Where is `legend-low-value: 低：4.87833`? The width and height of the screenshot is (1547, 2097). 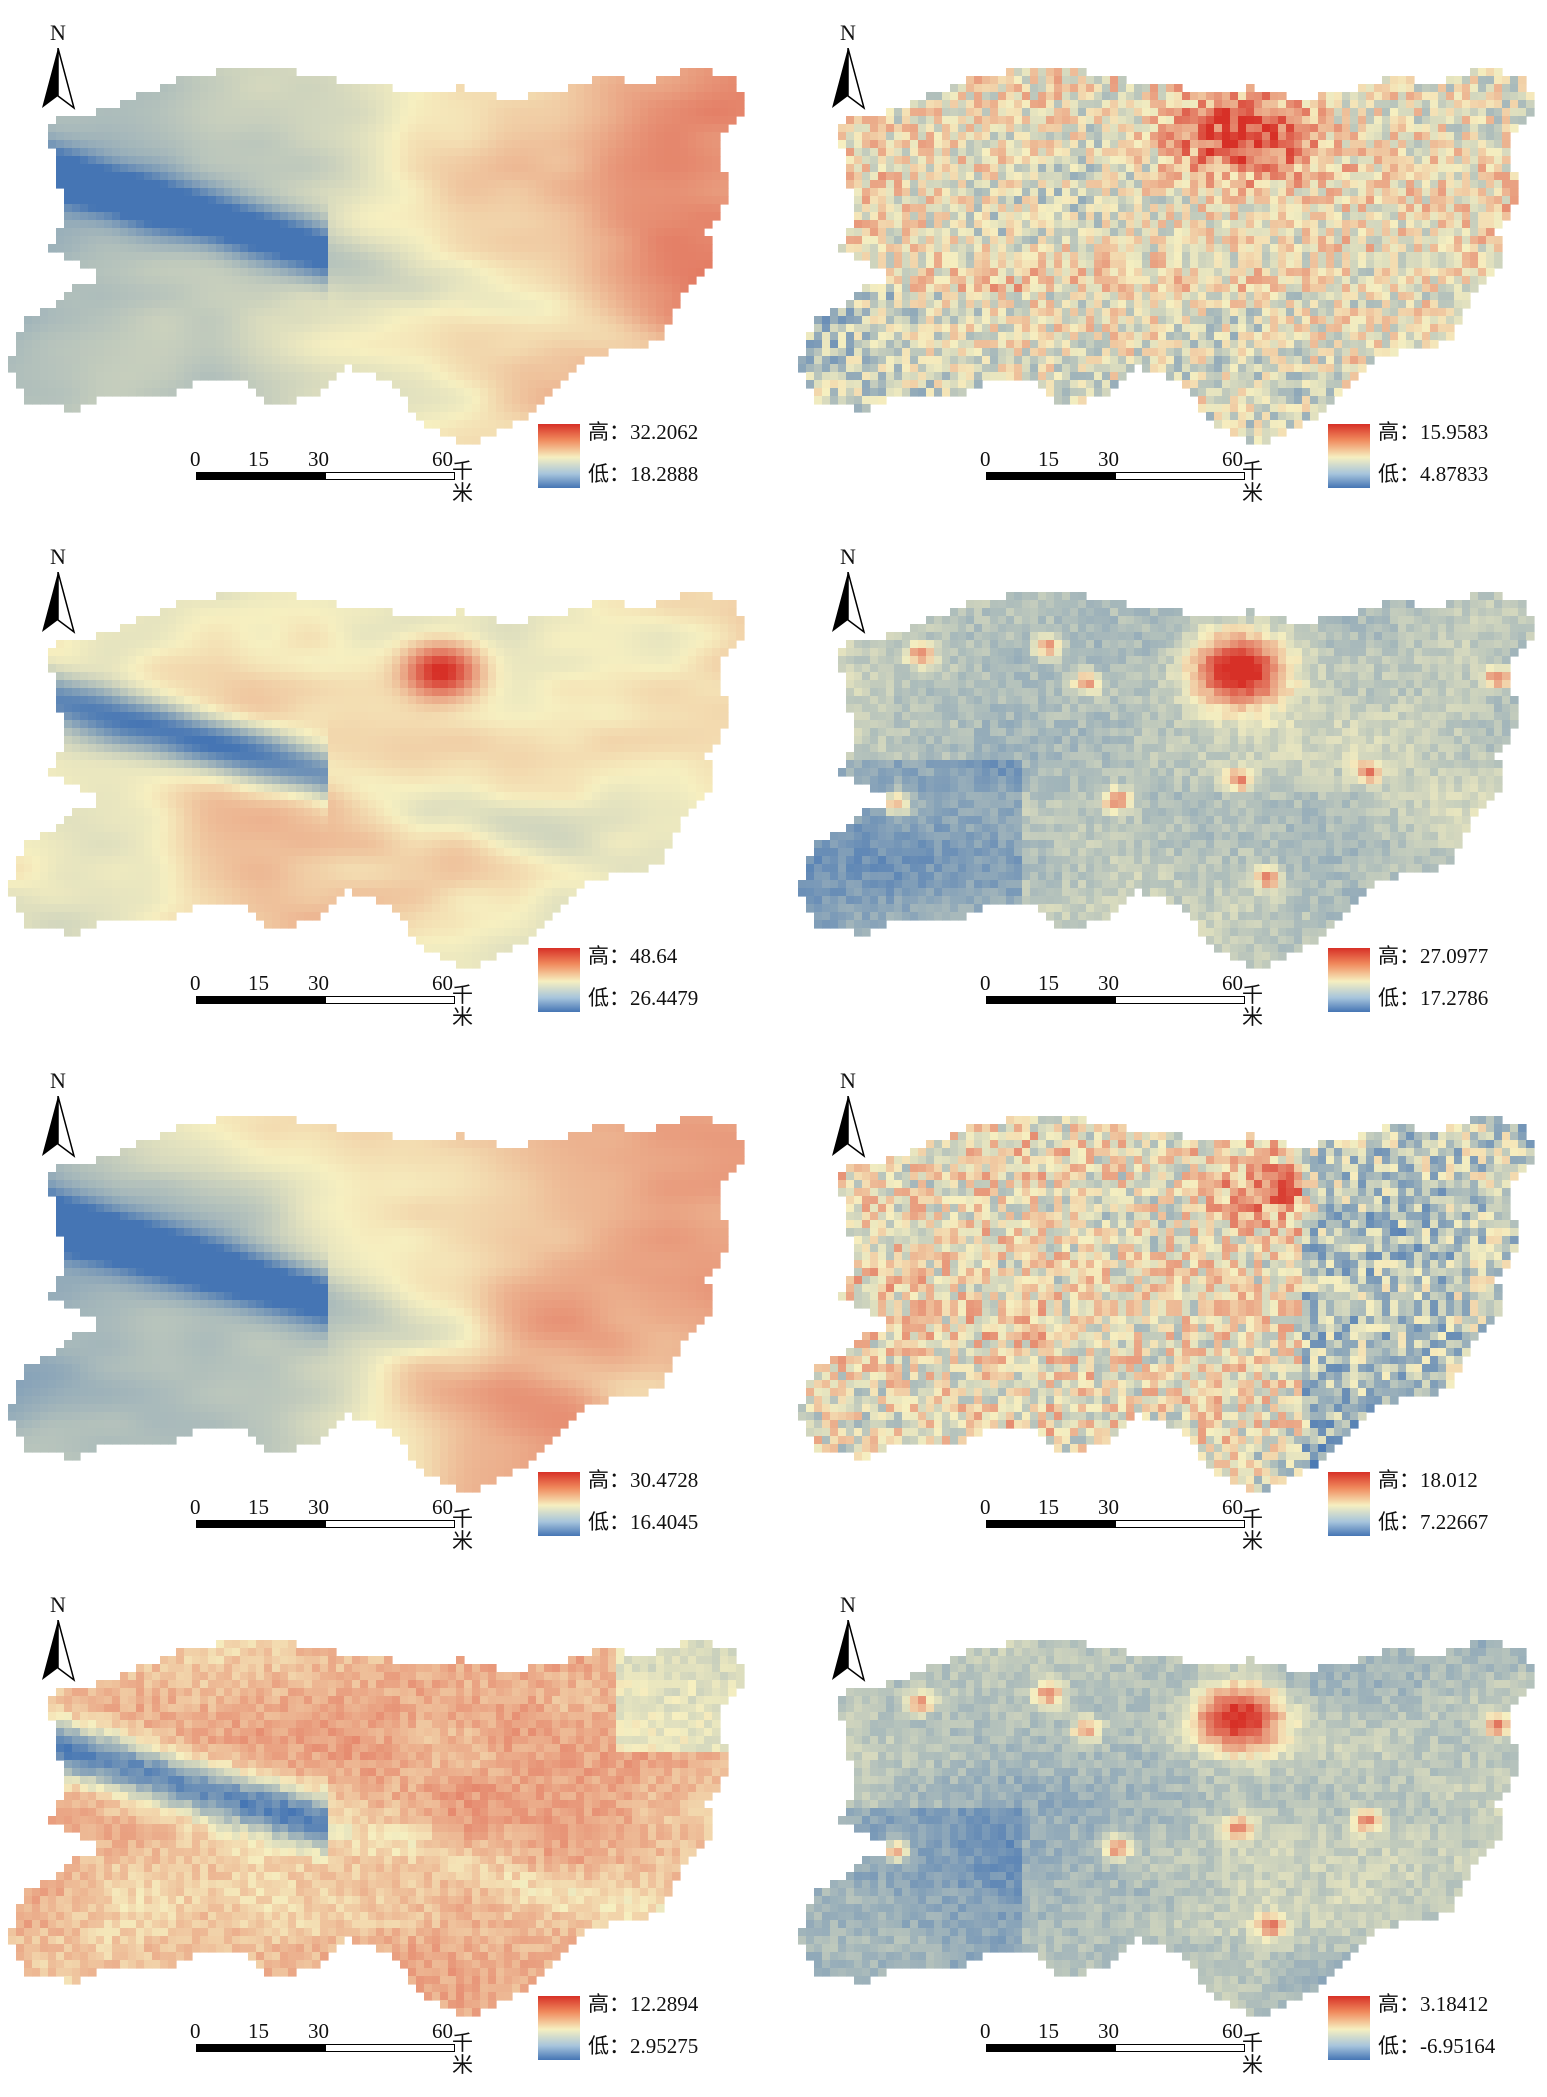 legend-low-value: 低：4.87833 is located at coordinates (1433, 474).